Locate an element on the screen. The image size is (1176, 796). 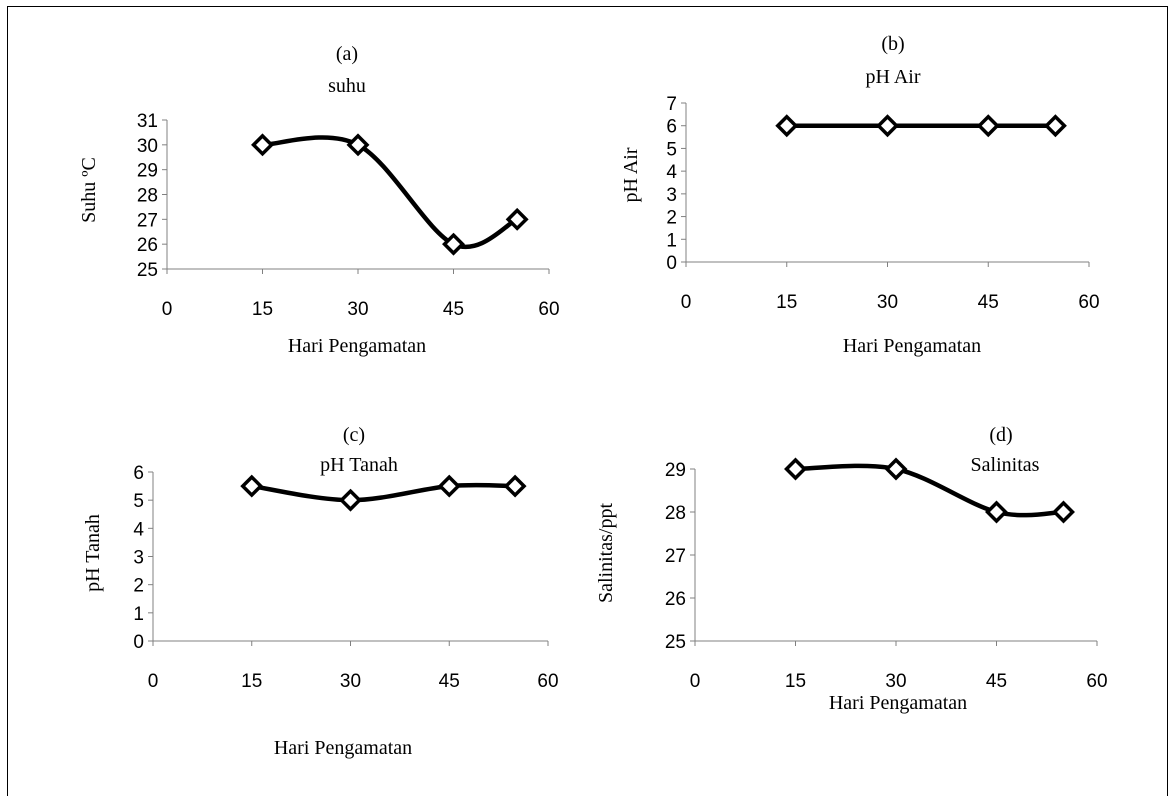
y-tick-label: 30 is located at coordinates (147, 146).